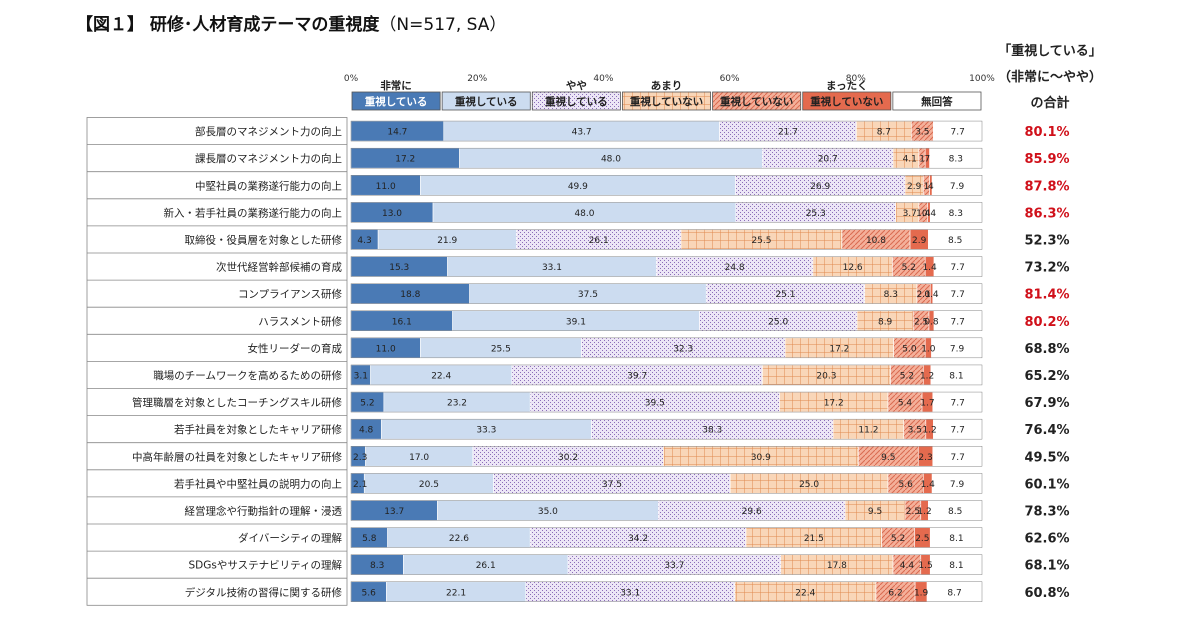  Describe the element at coordinates (1046, 457) in the screenshot. I see `total-value: 49.5%` at that location.